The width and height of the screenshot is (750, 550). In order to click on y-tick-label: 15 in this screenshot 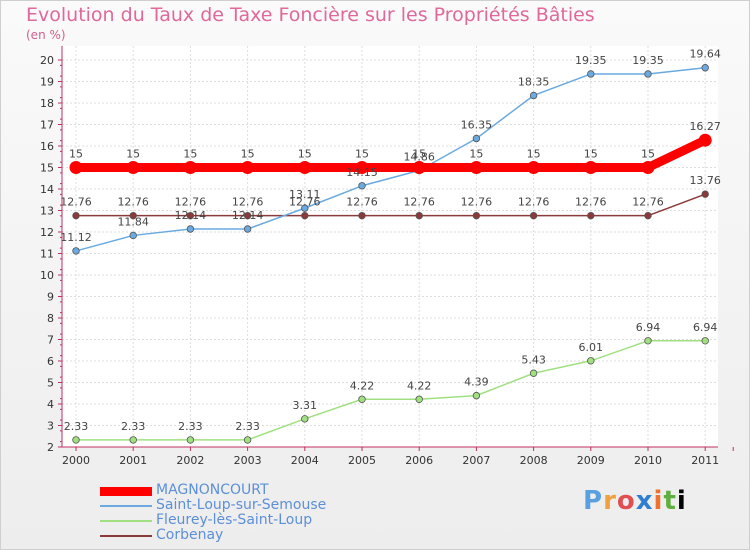, I will do `click(47, 168)`.